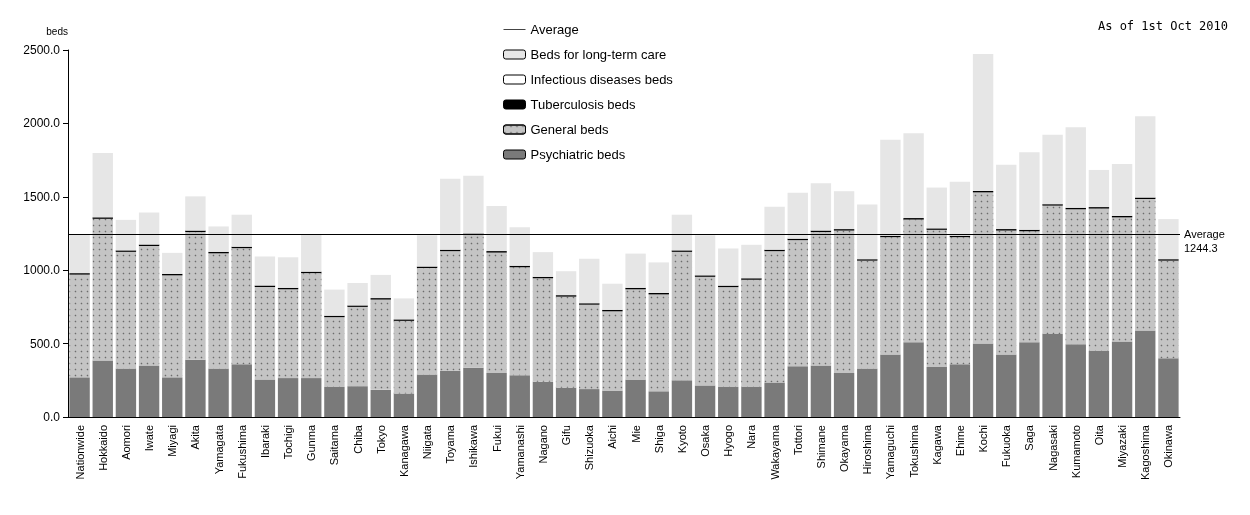  Describe the element at coordinates (357, 439) in the screenshot. I see `x-tick-label: Chiba` at that location.